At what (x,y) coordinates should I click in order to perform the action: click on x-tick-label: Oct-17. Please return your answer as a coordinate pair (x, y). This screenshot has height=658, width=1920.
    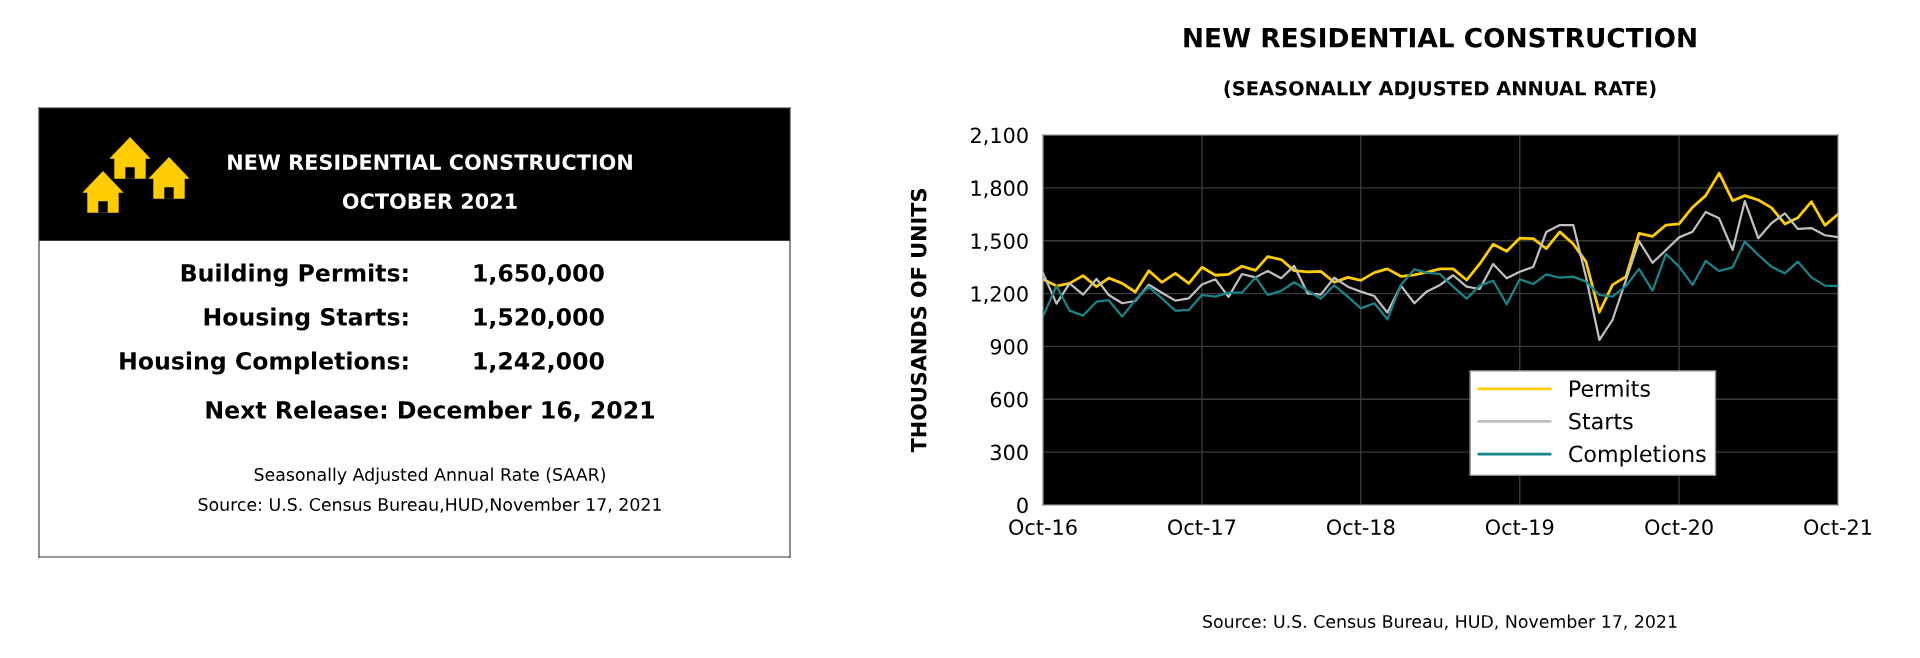
    Looking at the image, I should click on (1202, 527).